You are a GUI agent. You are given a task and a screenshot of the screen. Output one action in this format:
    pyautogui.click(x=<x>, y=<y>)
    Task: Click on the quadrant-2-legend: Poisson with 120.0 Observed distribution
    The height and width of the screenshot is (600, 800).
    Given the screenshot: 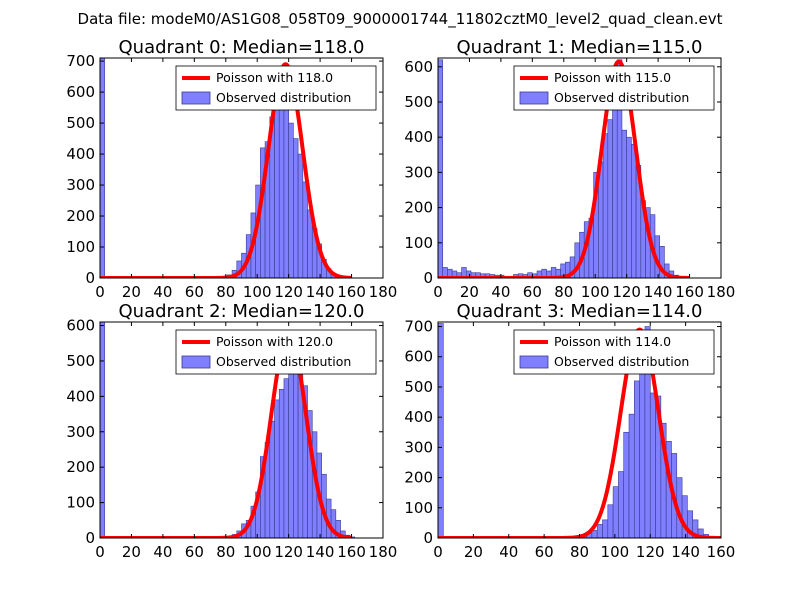 What is the action you would take?
    pyautogui.click(x=276, y=352)
    